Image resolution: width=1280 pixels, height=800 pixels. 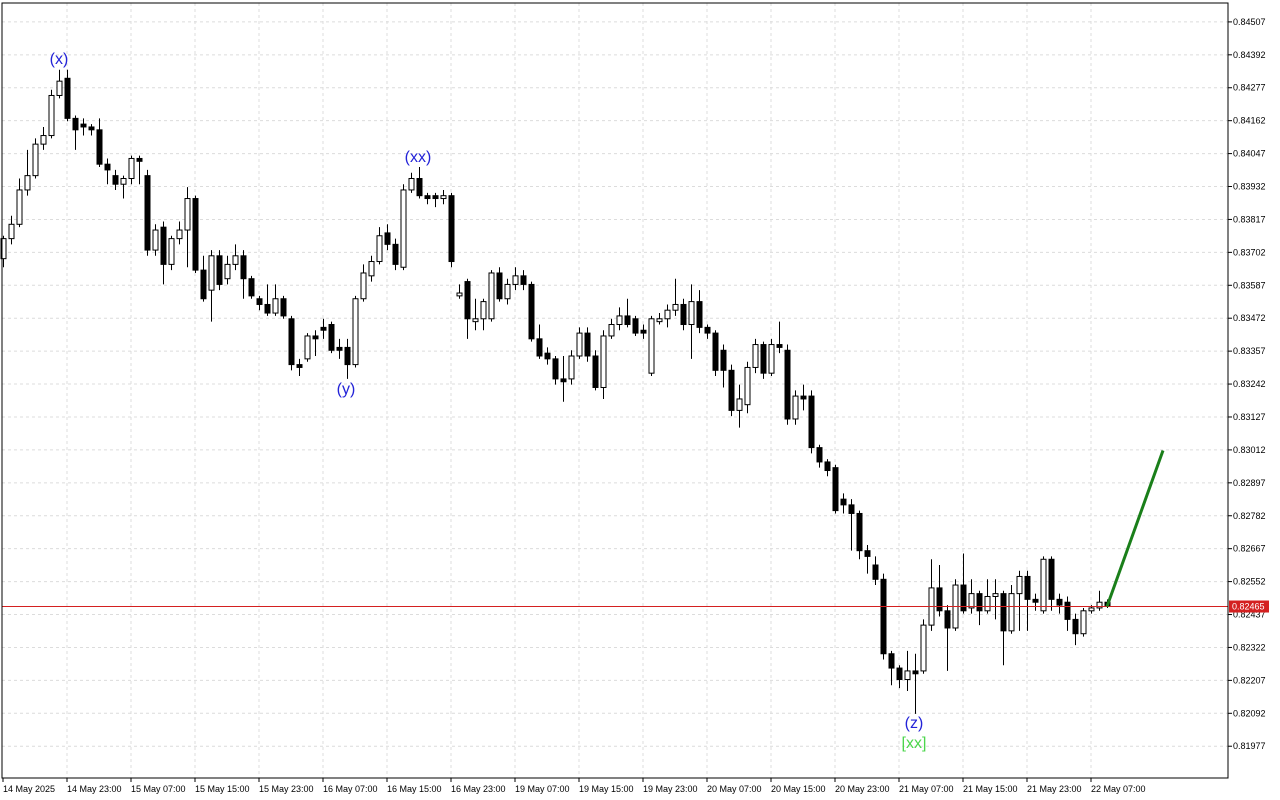 What do you see at coordinates (1249, 615) in the screenshot?
I see `y-tick-label: 0.82437` at bounding box center [1249, 615].